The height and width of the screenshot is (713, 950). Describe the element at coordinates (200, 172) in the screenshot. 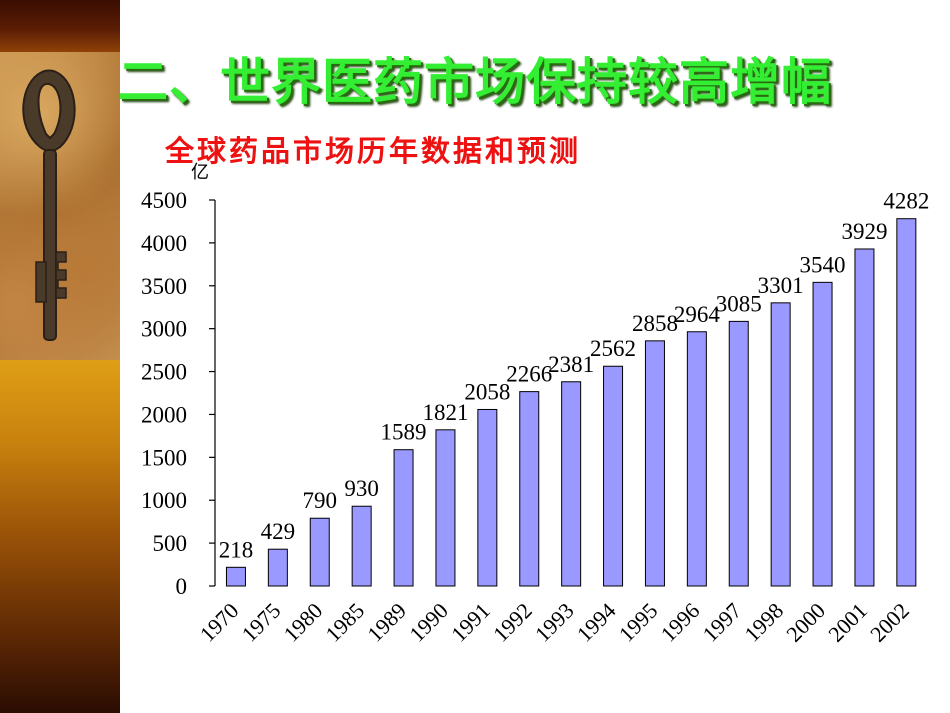

I see `y-axis-unit: 亿` at that location.